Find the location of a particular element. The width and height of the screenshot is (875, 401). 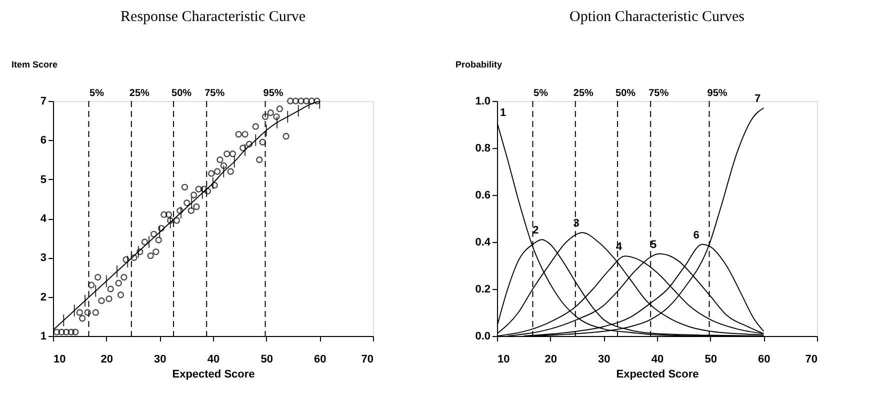

y-tick-label: 0.2 is located at coordinates (482, 290).